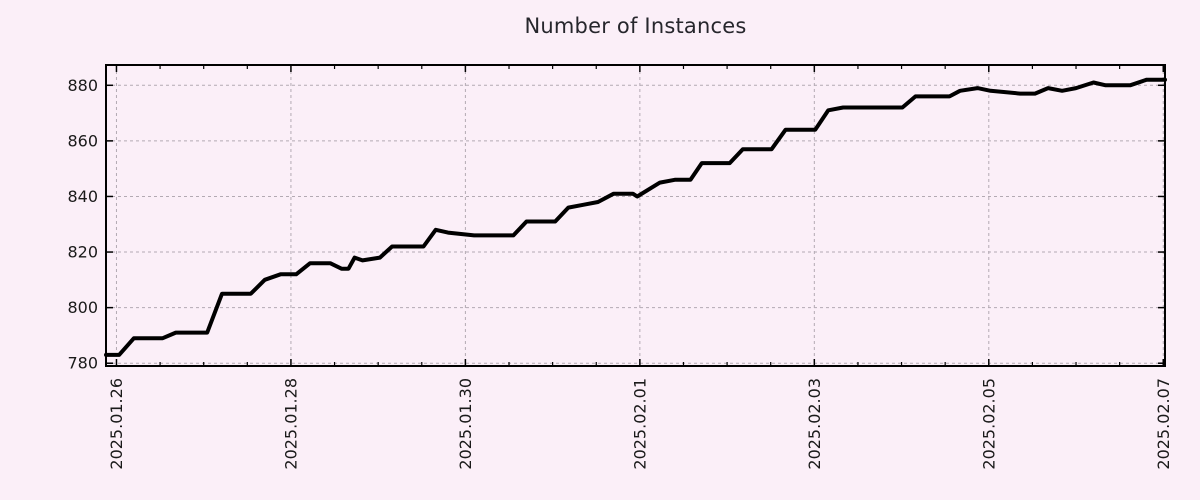 This screenshot has width=1200, height=500. I want to click on y-axis-tick-label: 840, so click(82, 196).